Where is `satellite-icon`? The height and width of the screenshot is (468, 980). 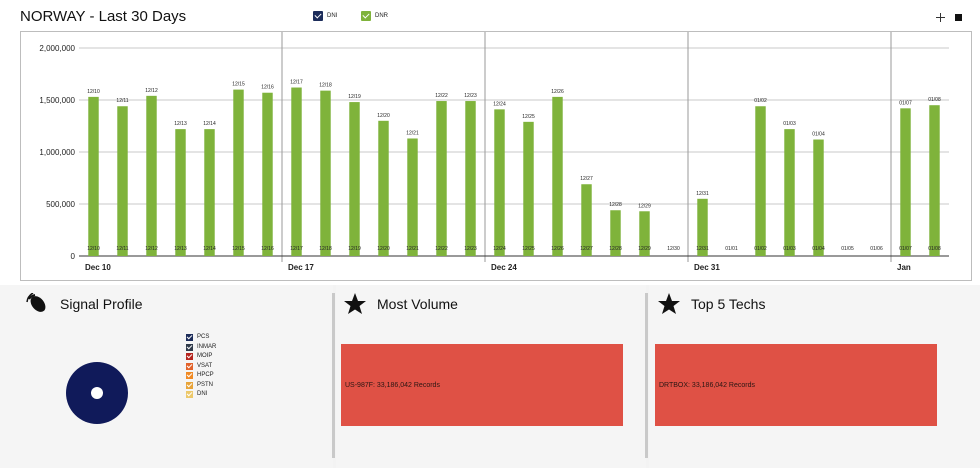 satellite-icon is located at coordinates (36, 302).